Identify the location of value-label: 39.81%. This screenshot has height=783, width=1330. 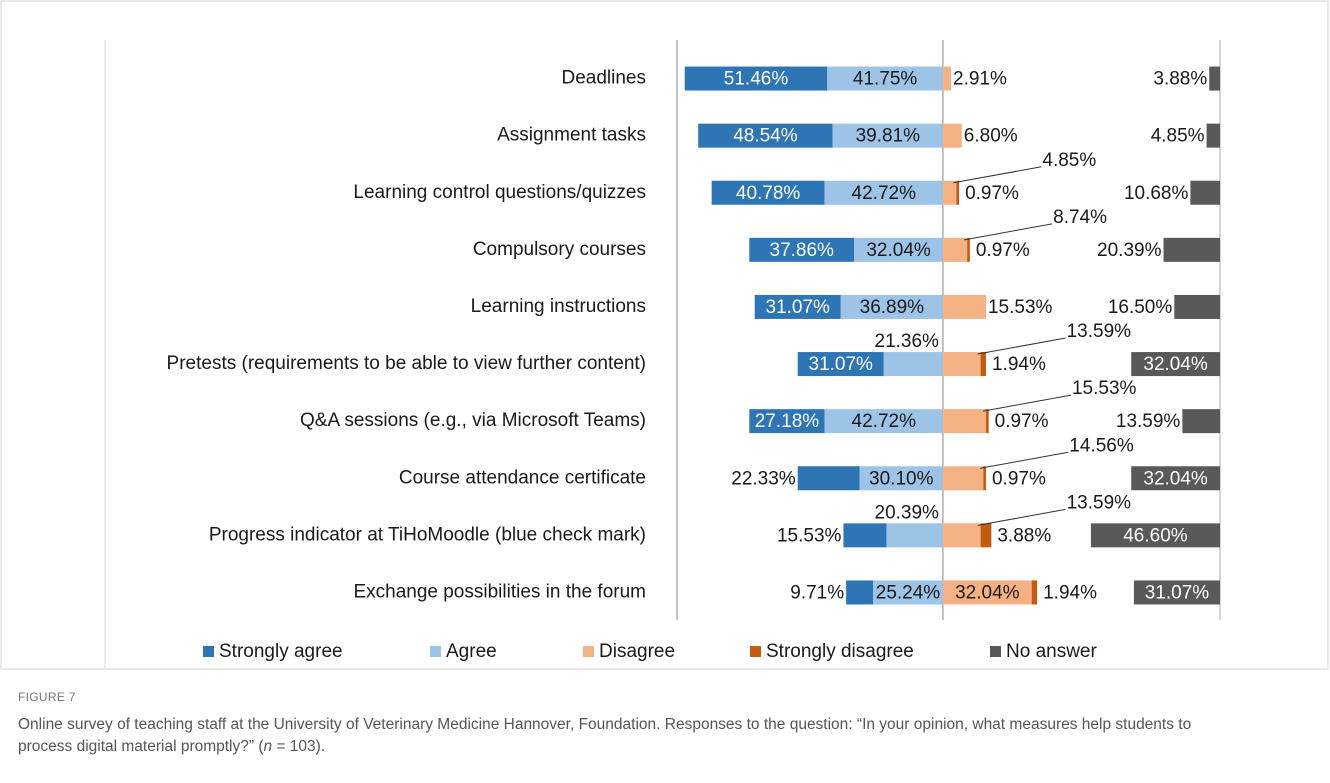
(888, 136).